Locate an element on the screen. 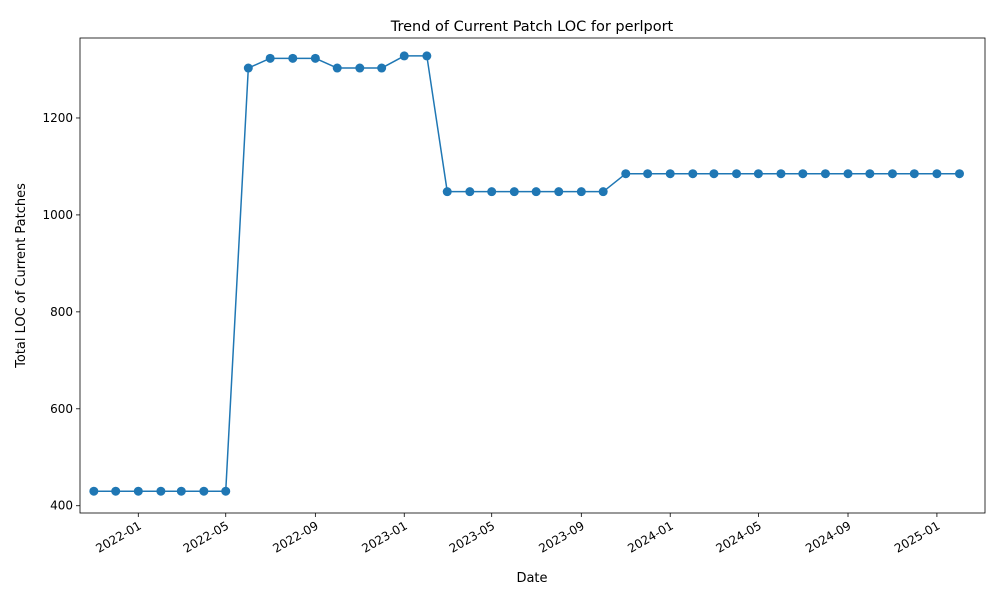  x-axis-label: Date is located at coordinates (531, 578).